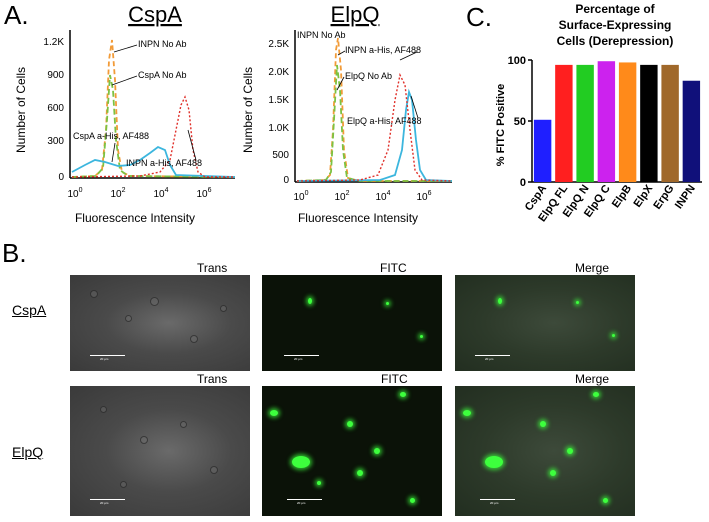 This screenshot has width=709, height=522. Describe the element at coordinates (160, 193) in the screenshot. I see `cspa-xtick: 10⁴` at that location.